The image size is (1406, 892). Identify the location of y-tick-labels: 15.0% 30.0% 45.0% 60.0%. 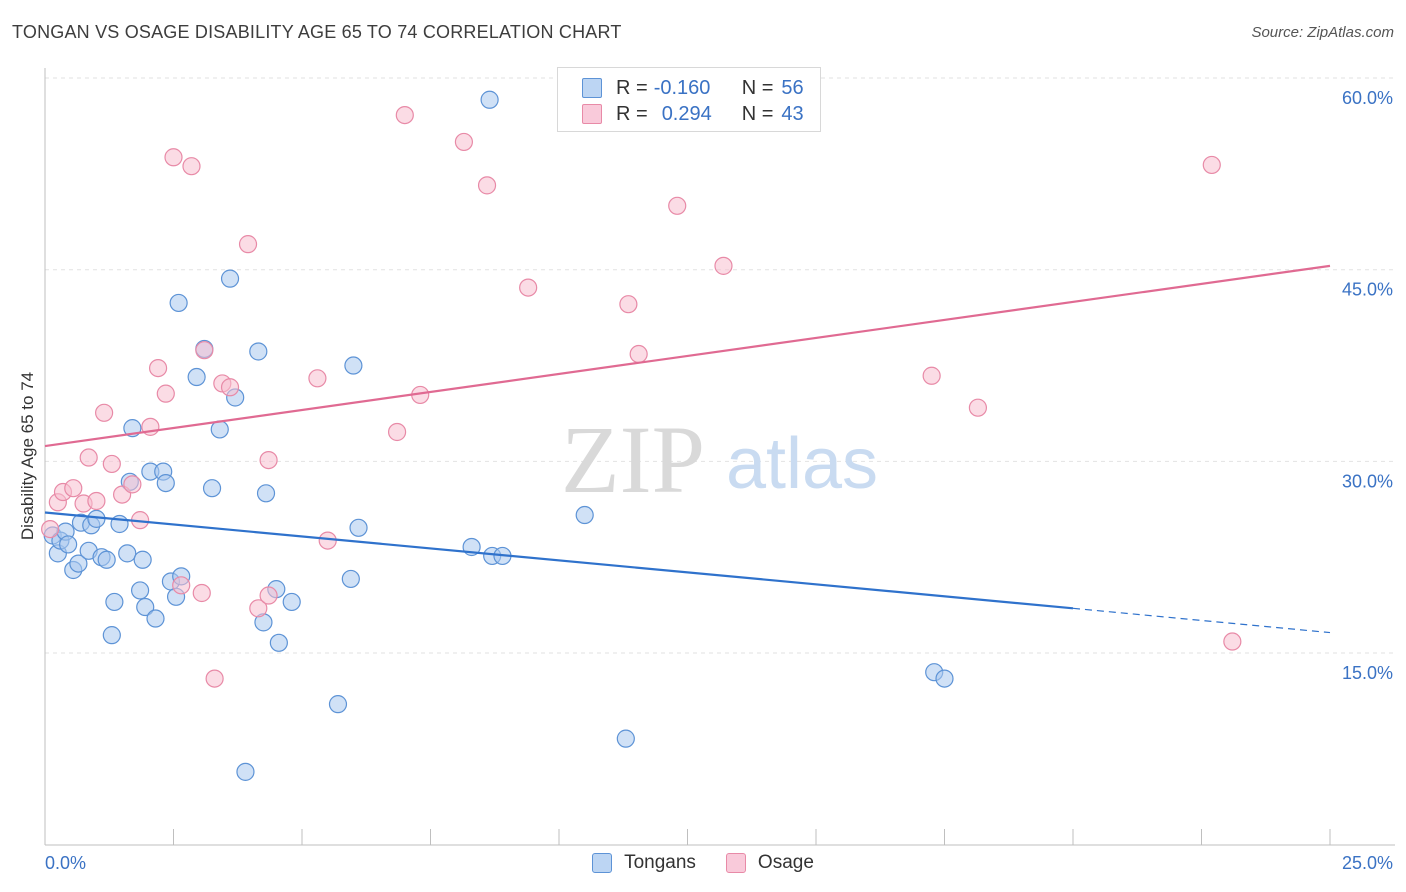
(1367, 385).